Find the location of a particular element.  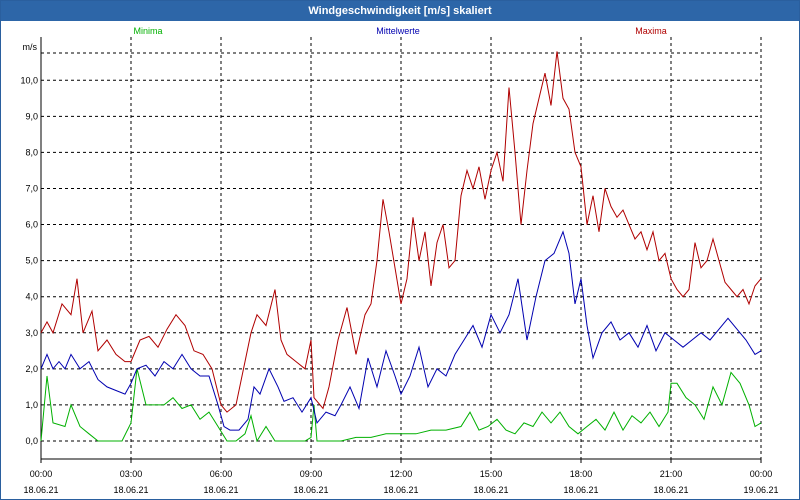

y-tick-label: 5,0 is located at coordinates (31, 261).